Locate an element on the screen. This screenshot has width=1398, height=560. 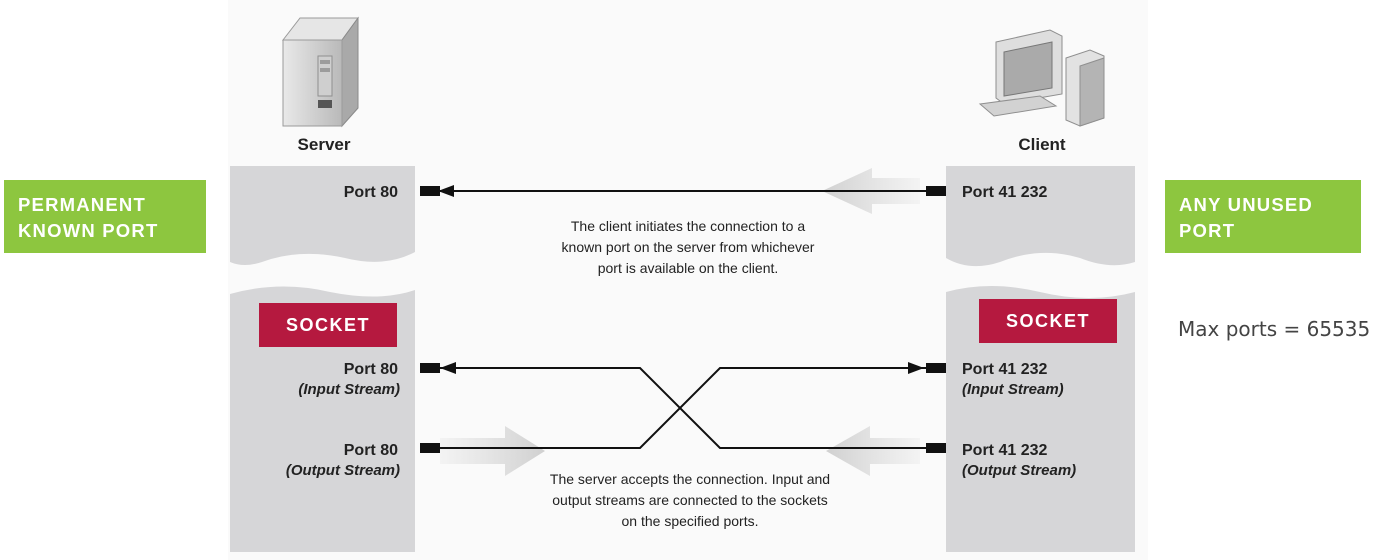
server-output-stream-label: (Output Stream) is located at coordinates (343, 470).